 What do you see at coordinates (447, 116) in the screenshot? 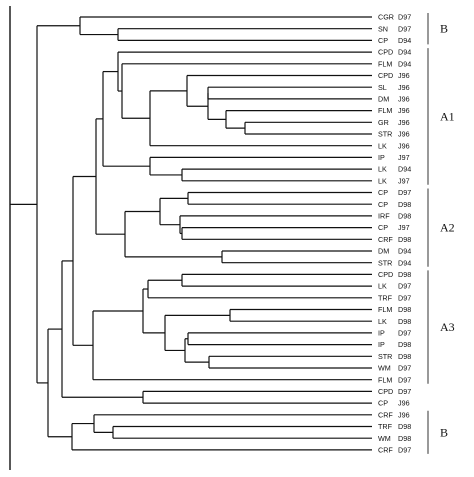
I see `group-label: A1` at bounding box center [447, 116].